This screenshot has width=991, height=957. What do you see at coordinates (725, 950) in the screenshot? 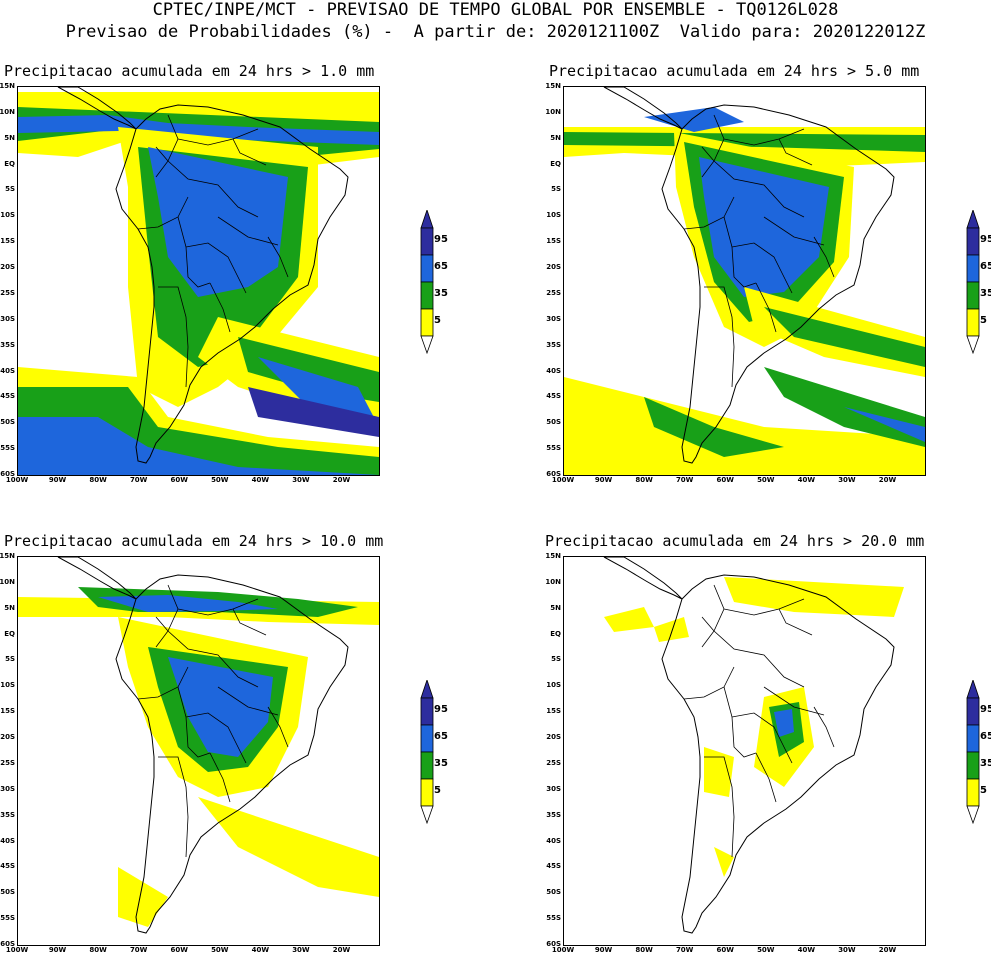
I see `lon-label: 60W` at bounding box center [725, 950].